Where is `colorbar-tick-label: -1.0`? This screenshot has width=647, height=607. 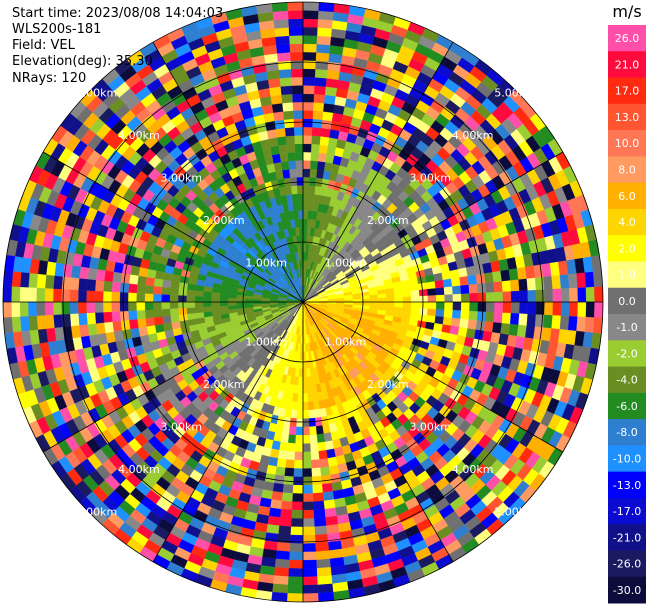 colorbar-tick-label: -1.0 is located at coordinates (626, 327).